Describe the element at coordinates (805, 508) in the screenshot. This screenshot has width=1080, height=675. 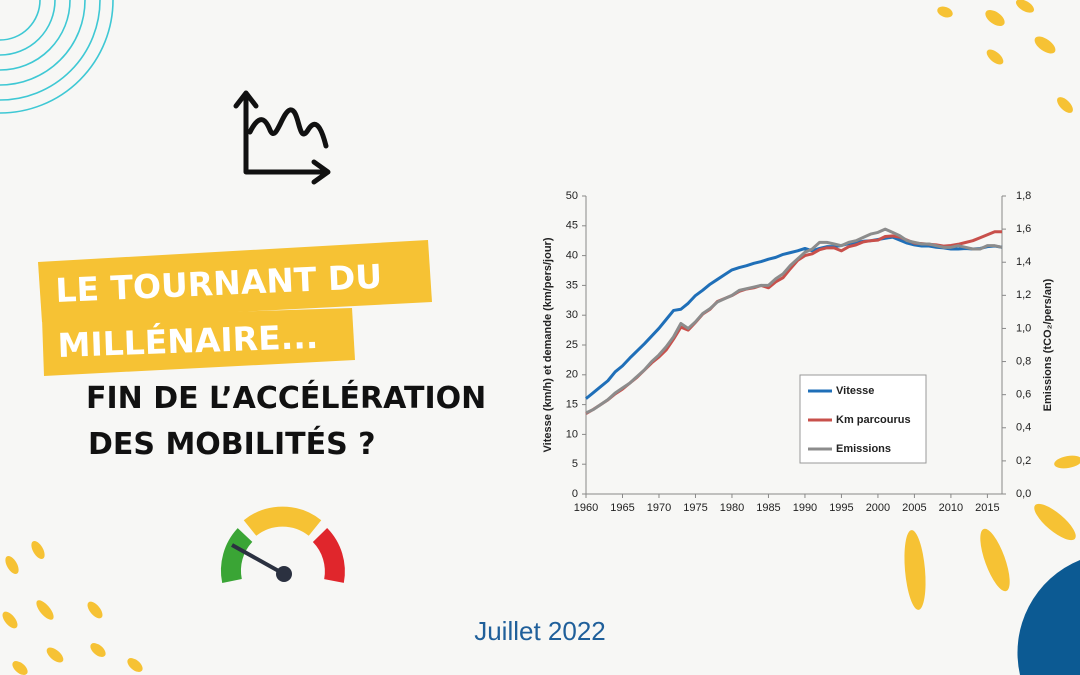
I see `x-tick-label: 1990` at that location.